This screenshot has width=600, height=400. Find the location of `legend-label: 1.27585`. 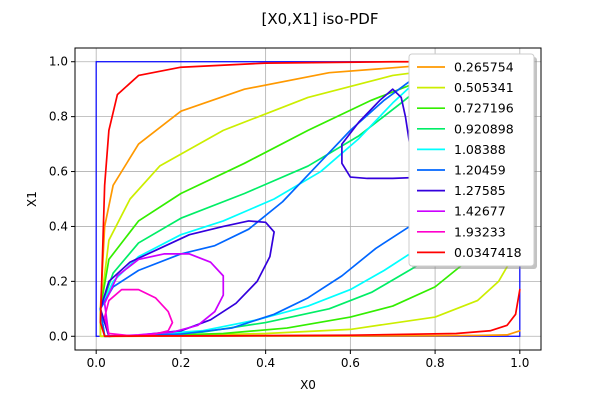

legend-label: 1.27585 is located at coordinates (480, 190).